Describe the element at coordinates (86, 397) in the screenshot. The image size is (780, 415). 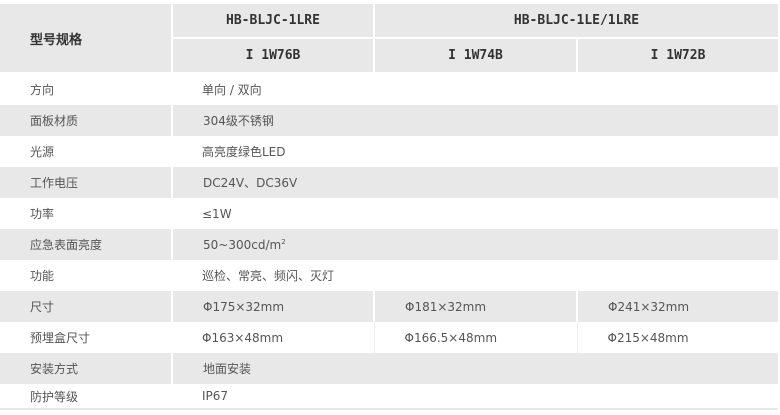
I see `row-label: 防护等级` at that location.